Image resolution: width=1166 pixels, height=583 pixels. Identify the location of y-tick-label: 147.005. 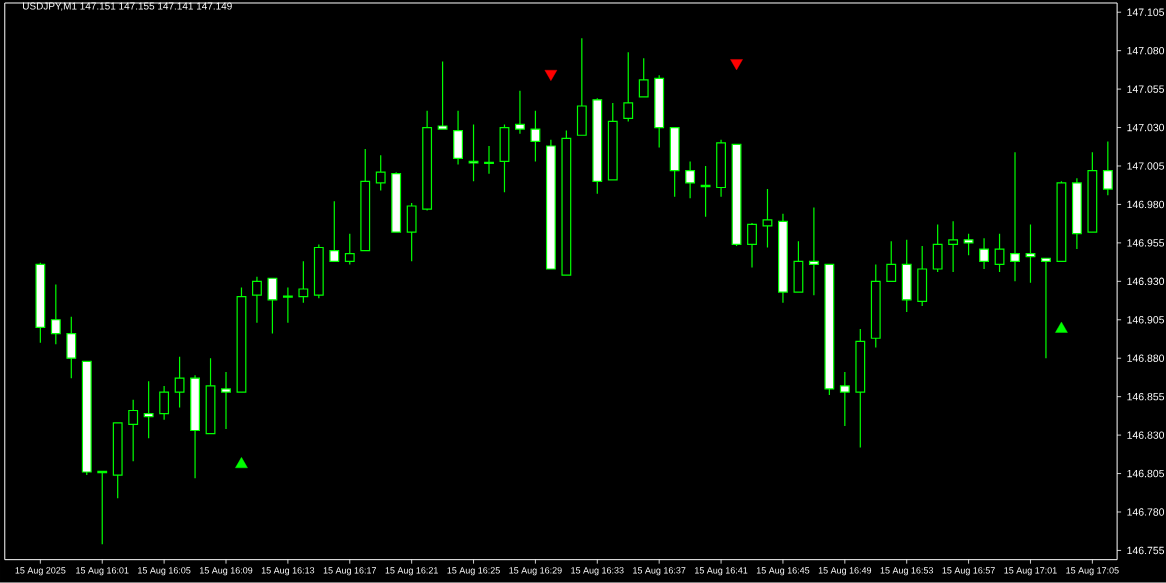
(1146, 166).